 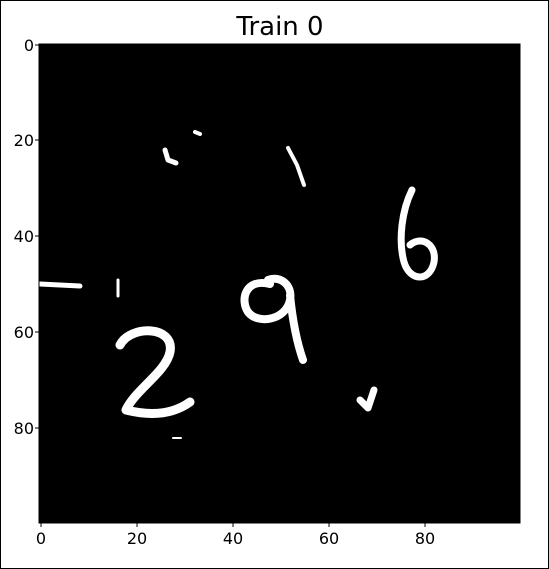 What do you see at coordinates (279, 27) in the screenshot?
I see `figure-title: Train 0` at bounding box center [279, 27].